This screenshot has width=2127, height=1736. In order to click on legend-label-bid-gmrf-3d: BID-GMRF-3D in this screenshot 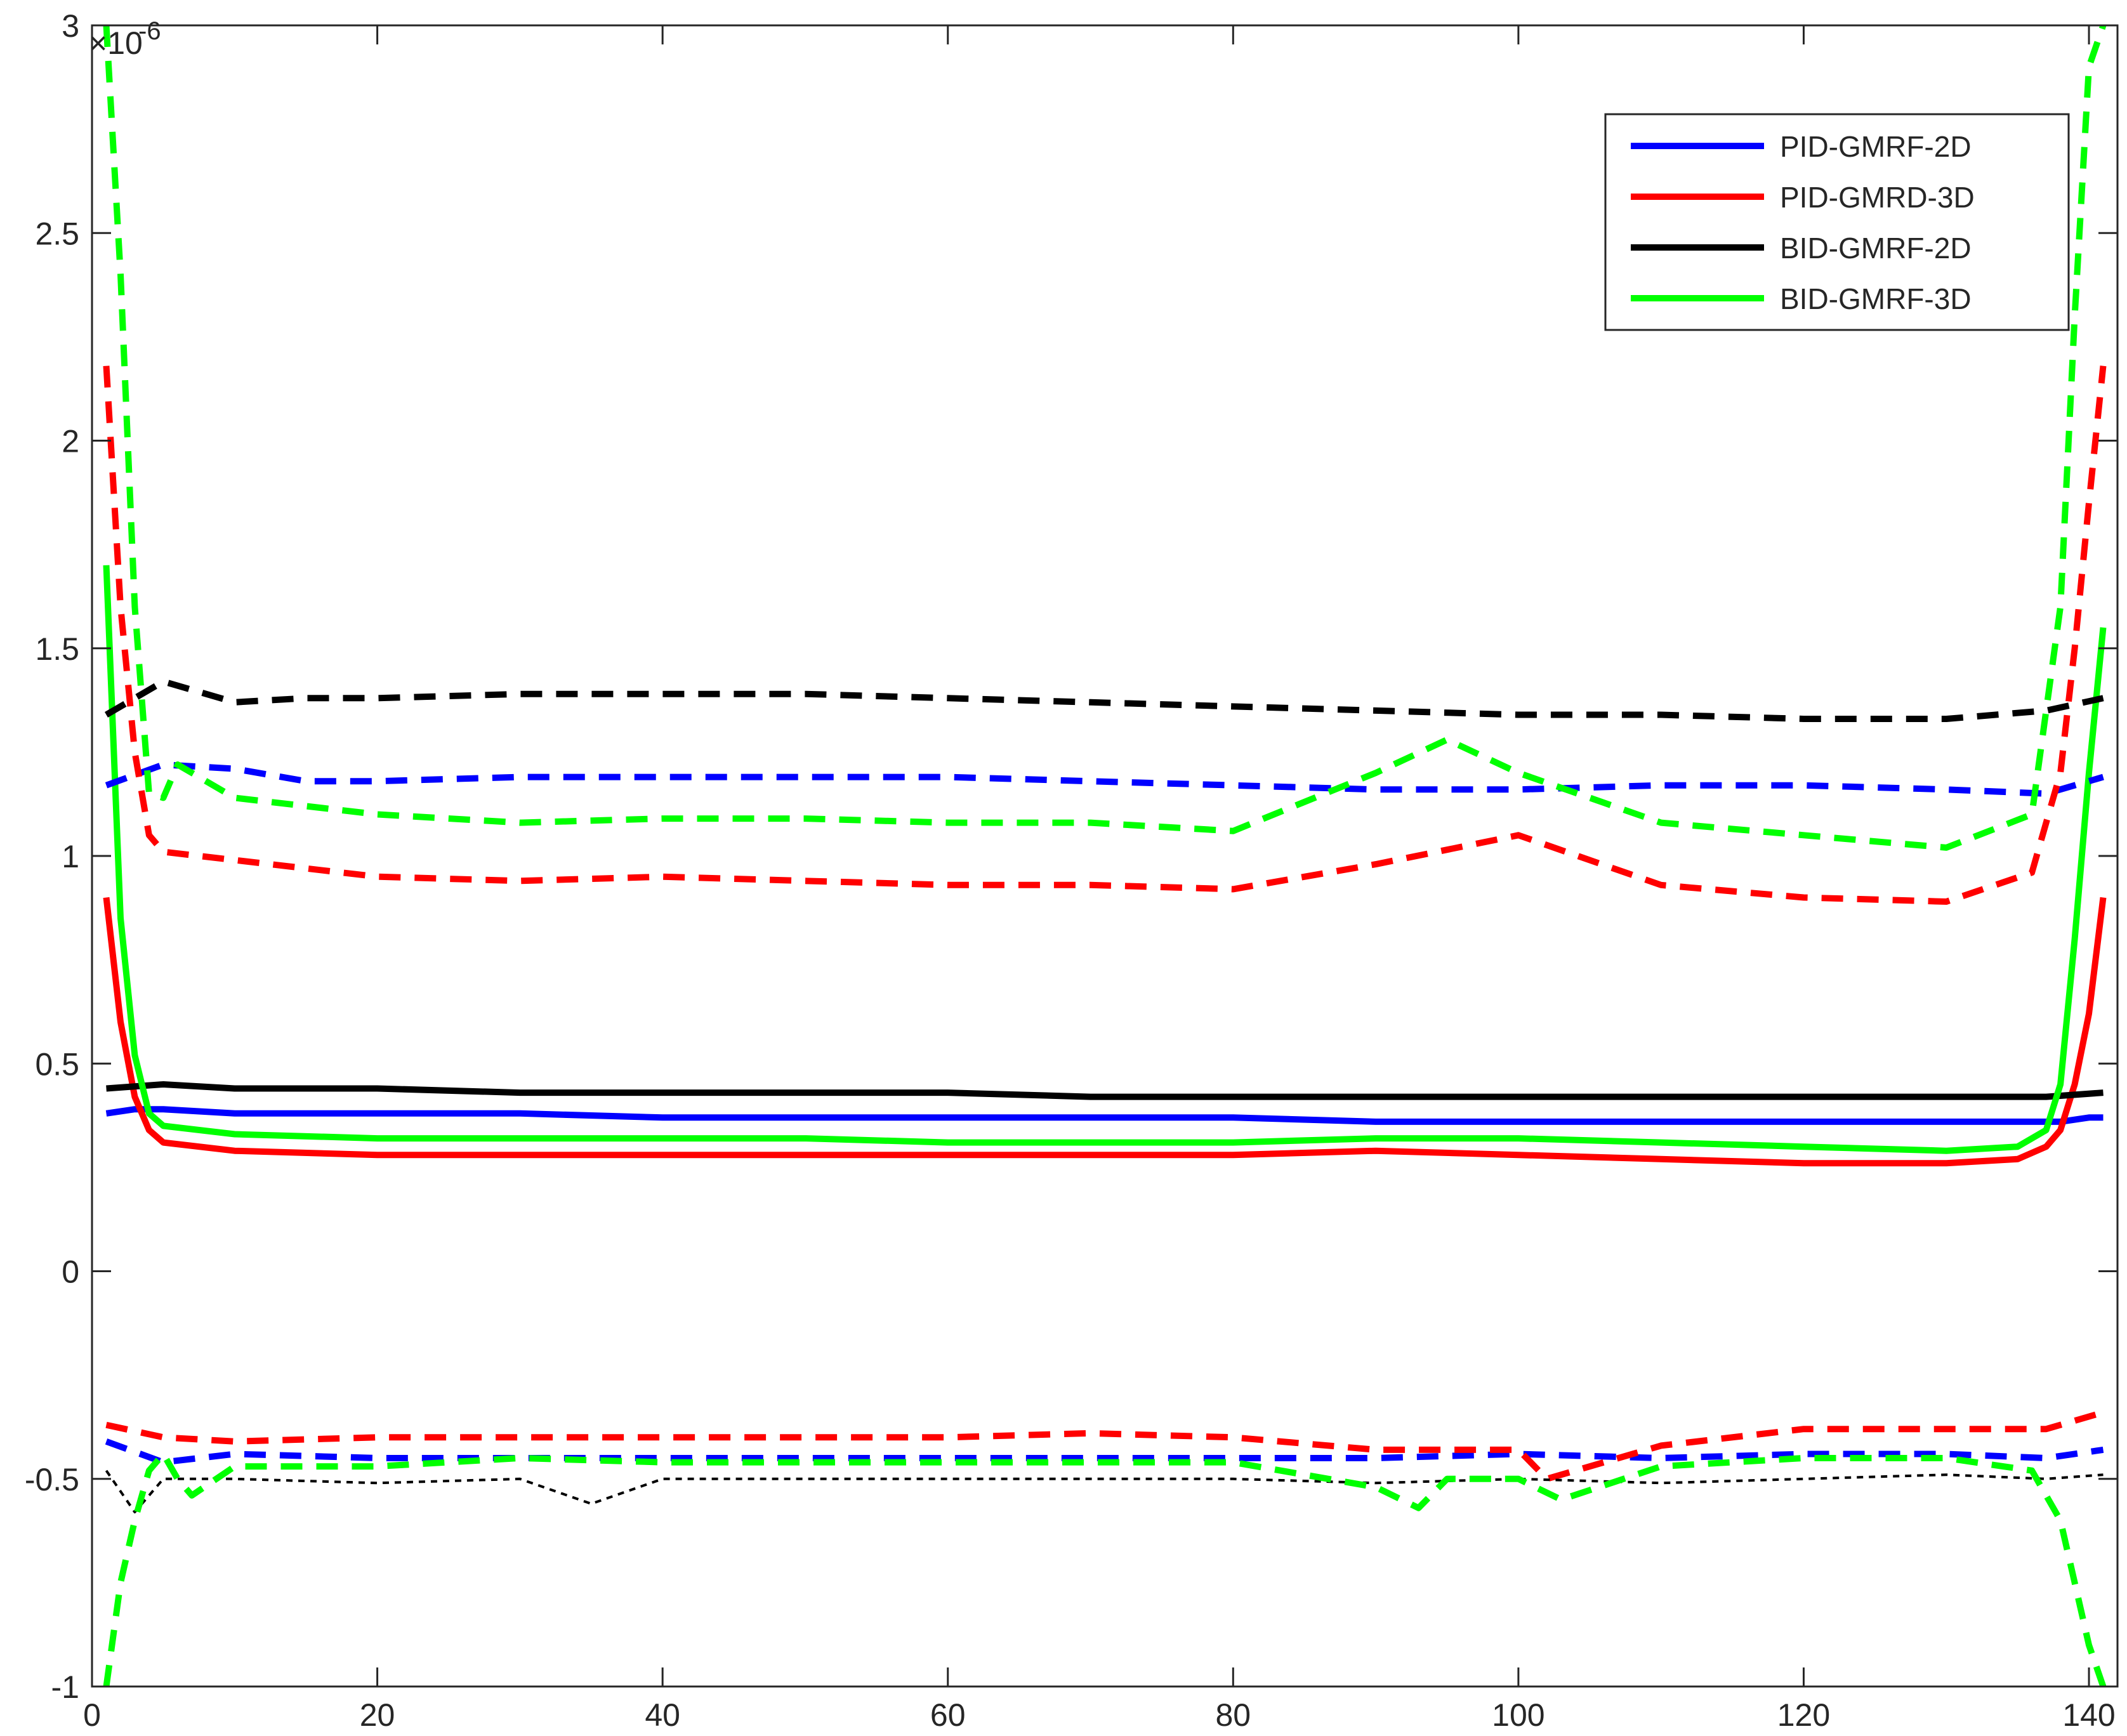, I will do `click(1876, 299)`.